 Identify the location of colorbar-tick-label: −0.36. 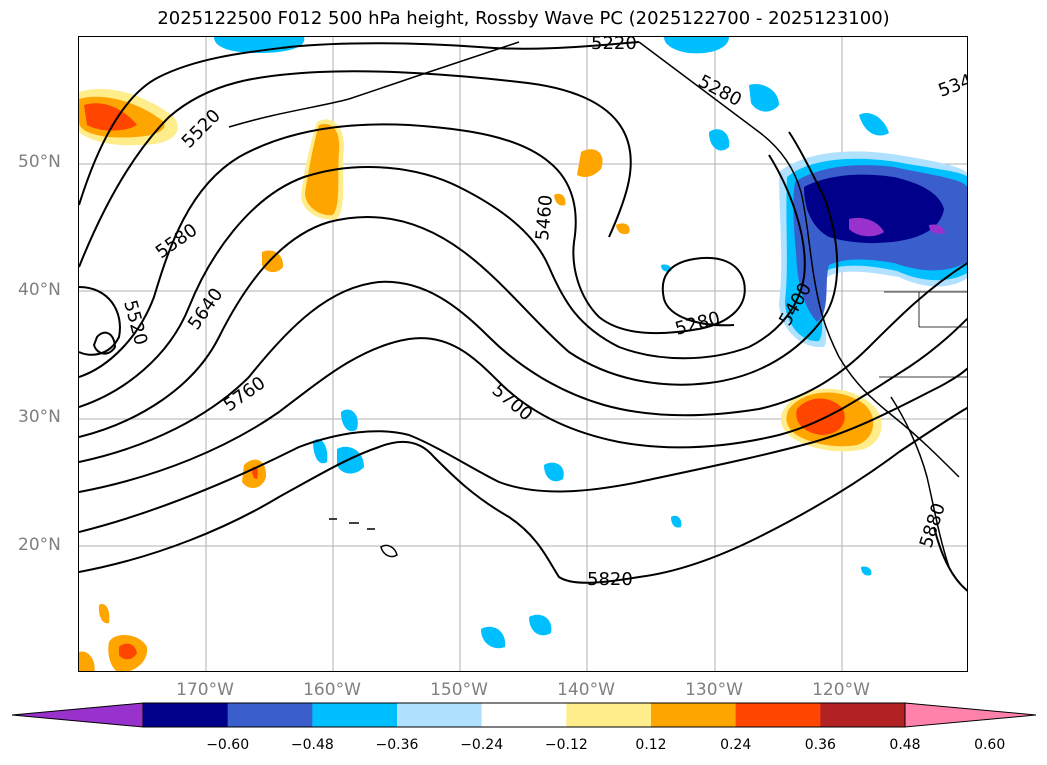
(397, 745).